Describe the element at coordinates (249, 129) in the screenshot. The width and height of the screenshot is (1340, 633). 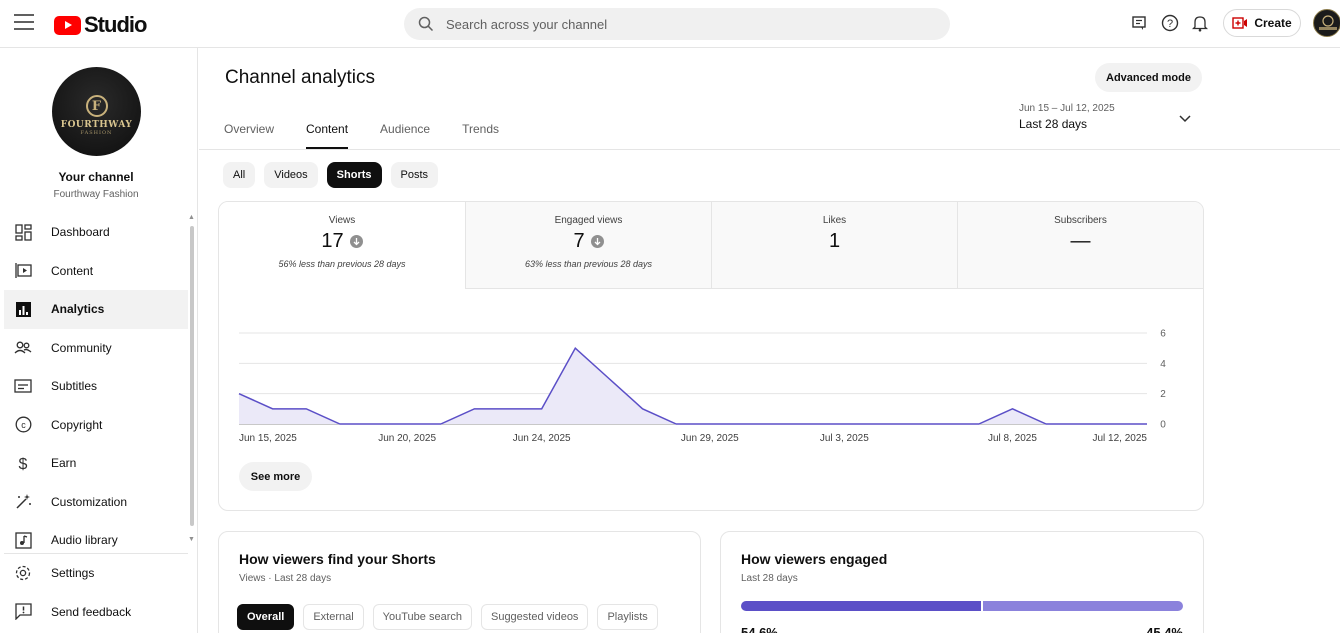
I see `tab-overview: Overview` at that location.